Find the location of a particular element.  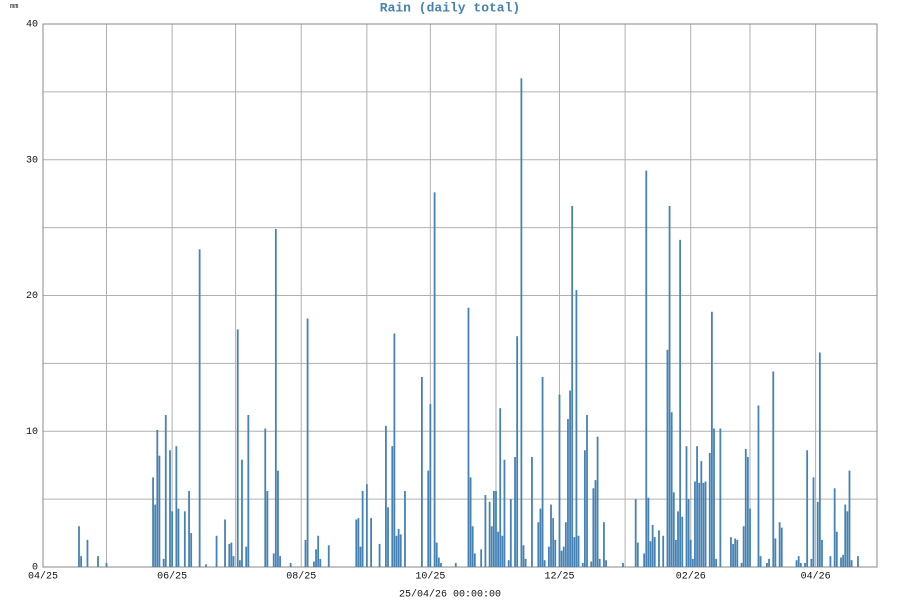

x-tick-label: 04/25 is located at coordinates (43, 577).